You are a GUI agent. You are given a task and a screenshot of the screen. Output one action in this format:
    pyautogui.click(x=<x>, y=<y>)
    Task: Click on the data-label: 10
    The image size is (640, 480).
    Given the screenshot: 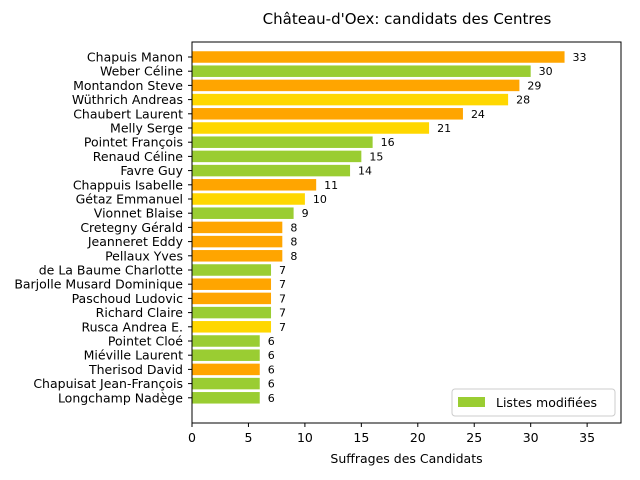 What is the action you would take?
    pyautogui.click(x=320, y=199)
    